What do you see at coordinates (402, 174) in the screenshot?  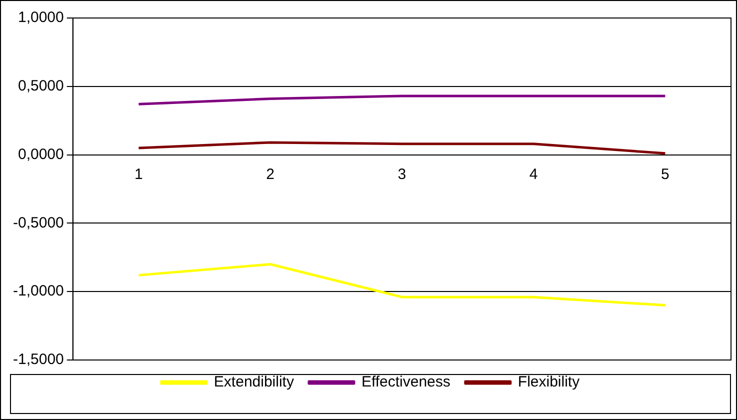 I see `x-tick-label: 3` at bounding box center [402, 174].